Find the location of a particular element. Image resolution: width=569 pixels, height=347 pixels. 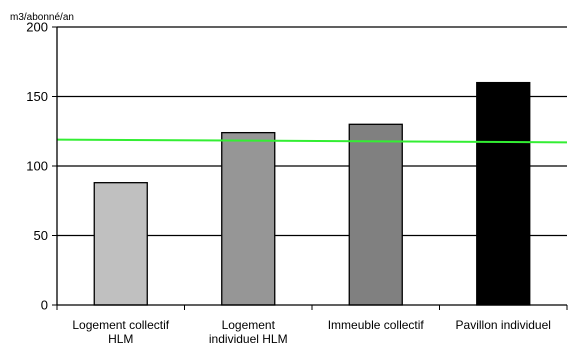

reference-line is located at coordinates (312, 141).